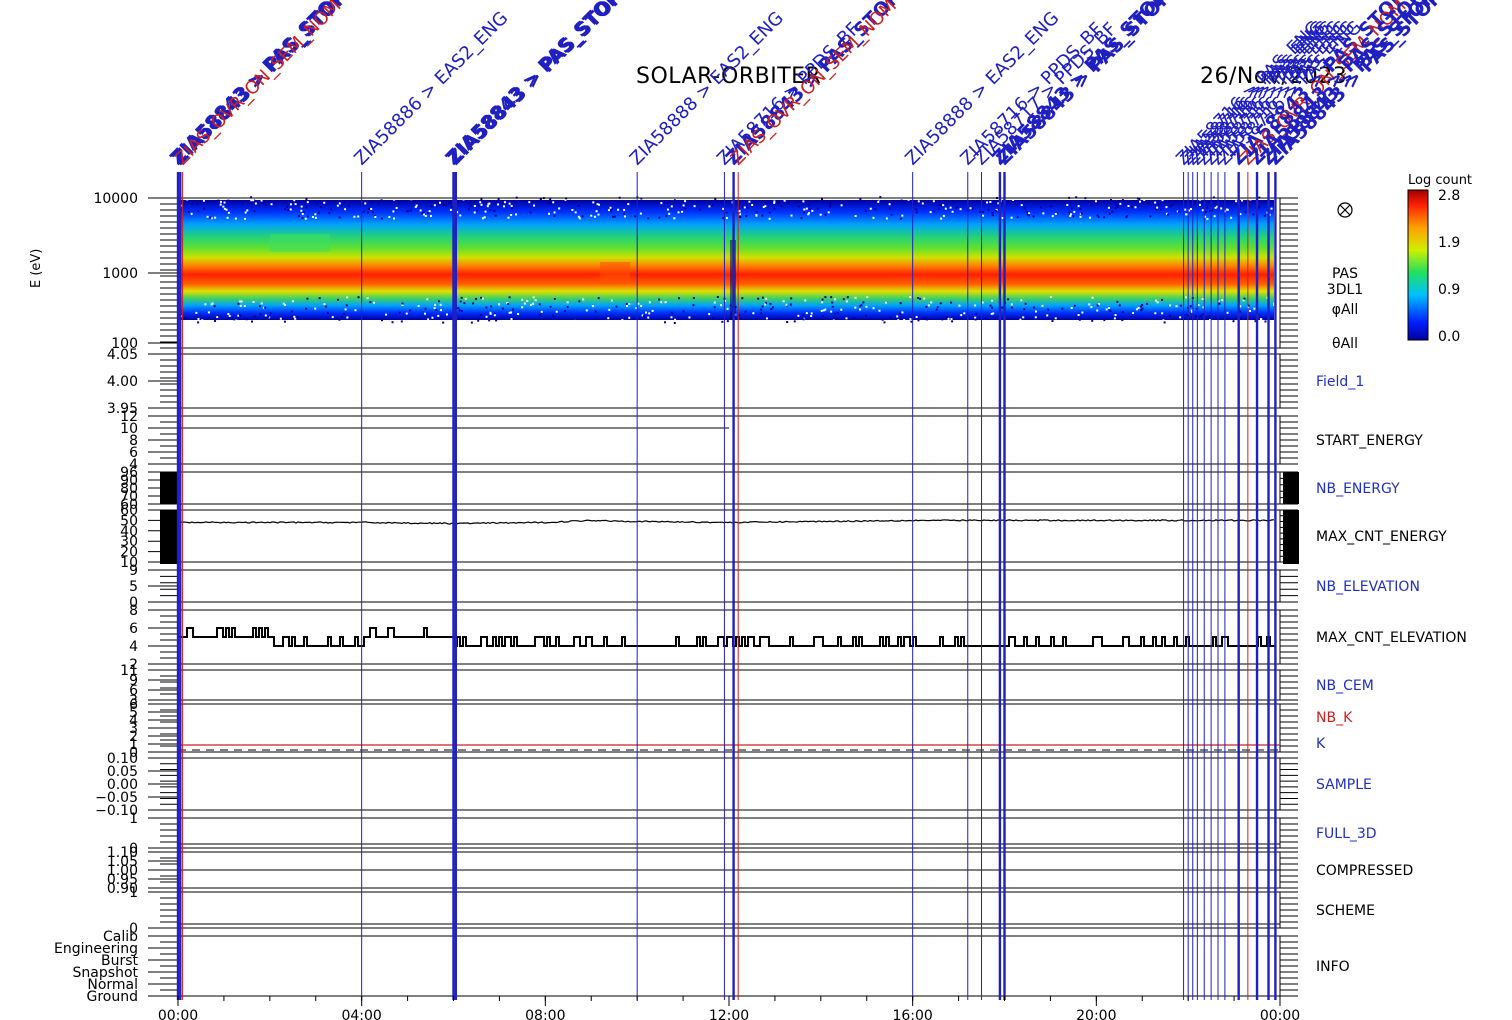  I want to click on max-cnt-energy-trace, so click(726, 522).